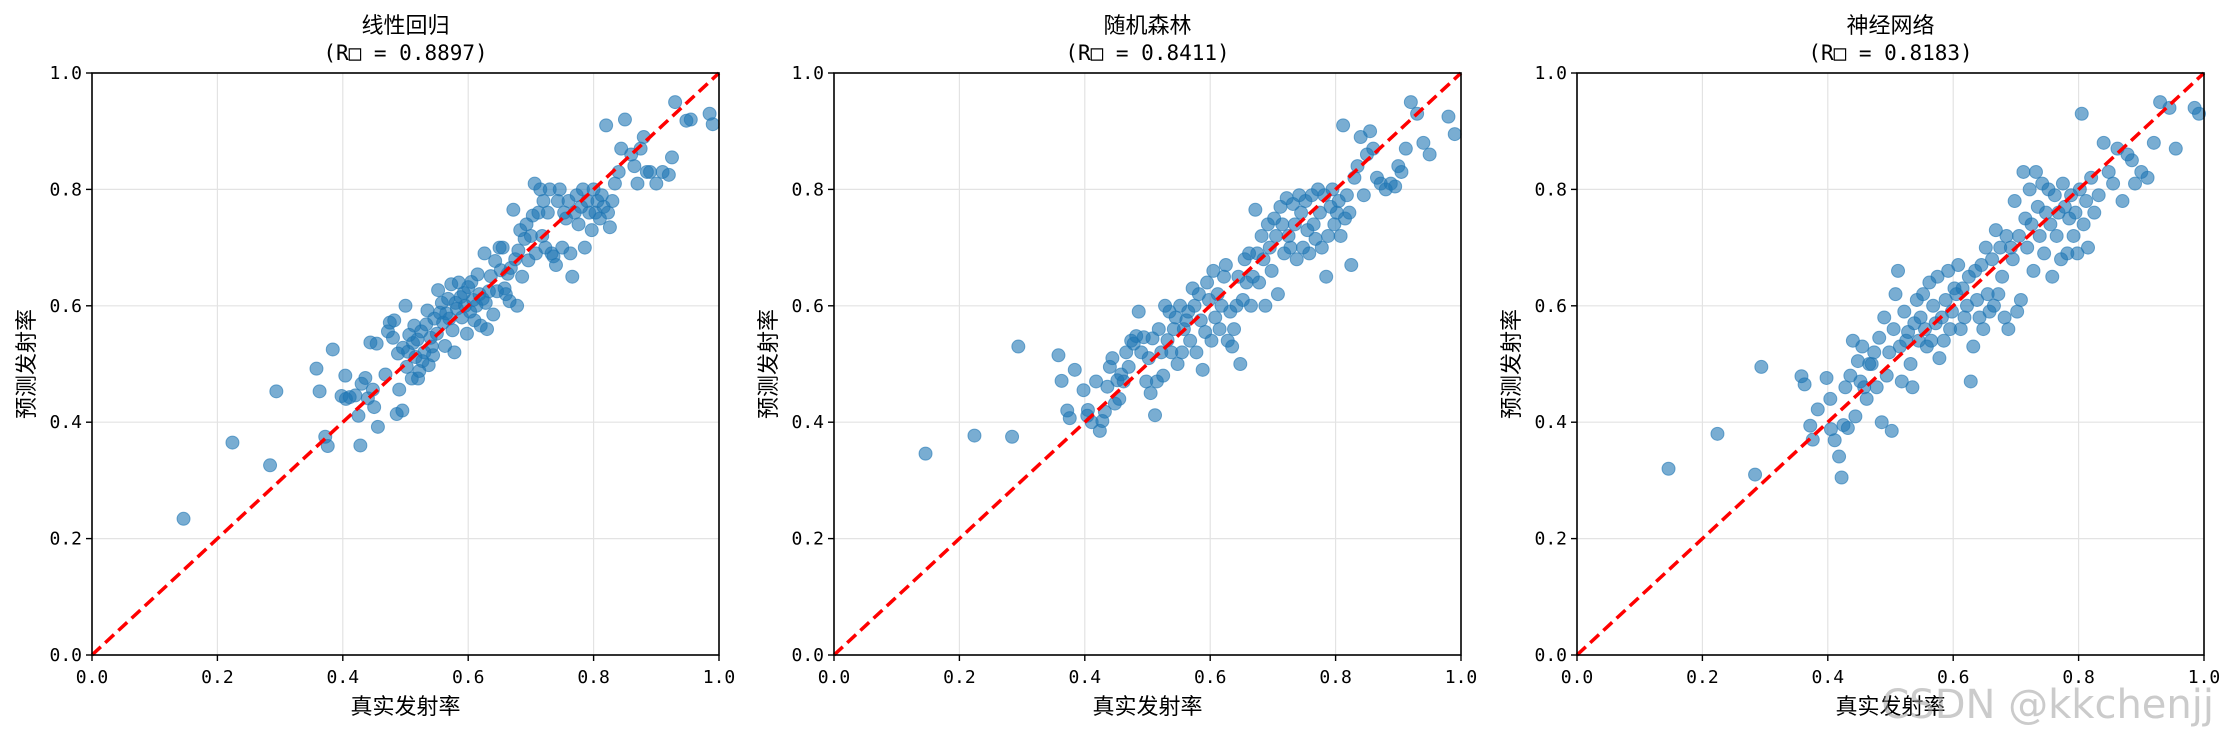 Image resolution: width=2234 pixels, height=732 pixels. Describe the element at coordinates (719, 677) in the screenshot. I see `x-tick-label: 1.0` at that location.